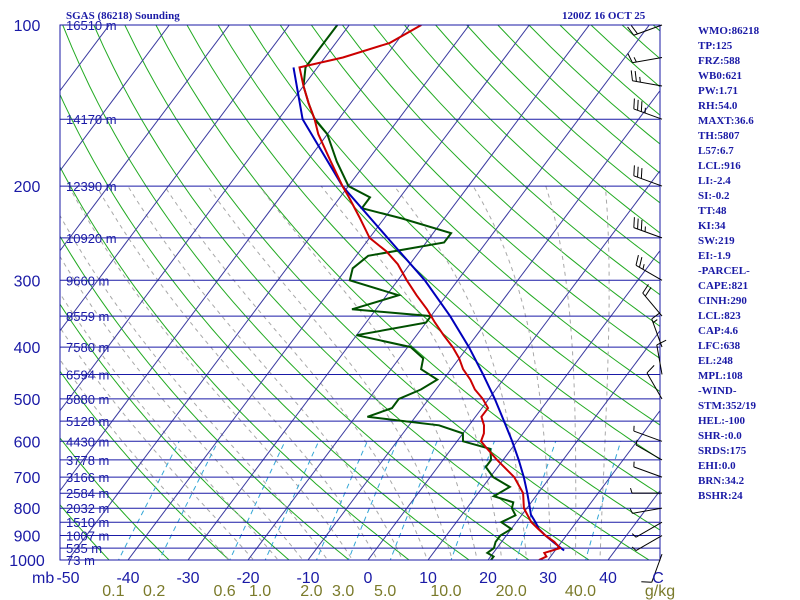  Describe the element at coordinates (87, 374) in the screenshot. I see `height-label: 6594 m` at that location.